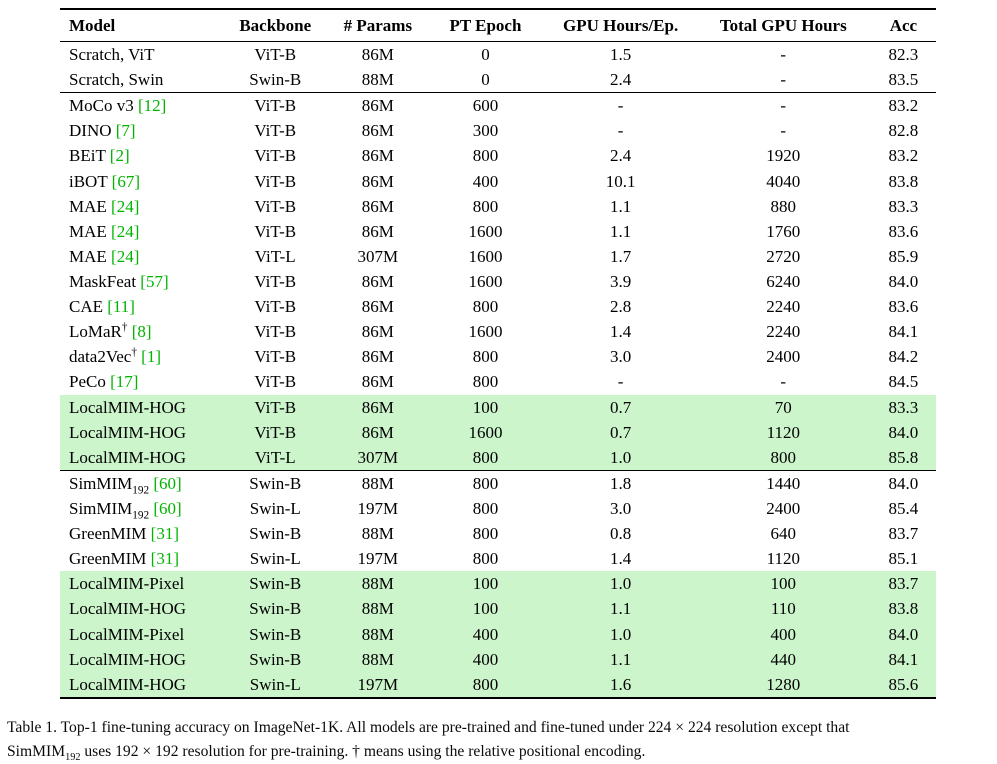 This screenshot has height=764, width=997. What do you see at coordinates (498, 181) in the screenshot?
I see `table-row: iBOT [67] ViT-B 86M 400 10.1 4040 83.8` at bounding box center [498, 181].